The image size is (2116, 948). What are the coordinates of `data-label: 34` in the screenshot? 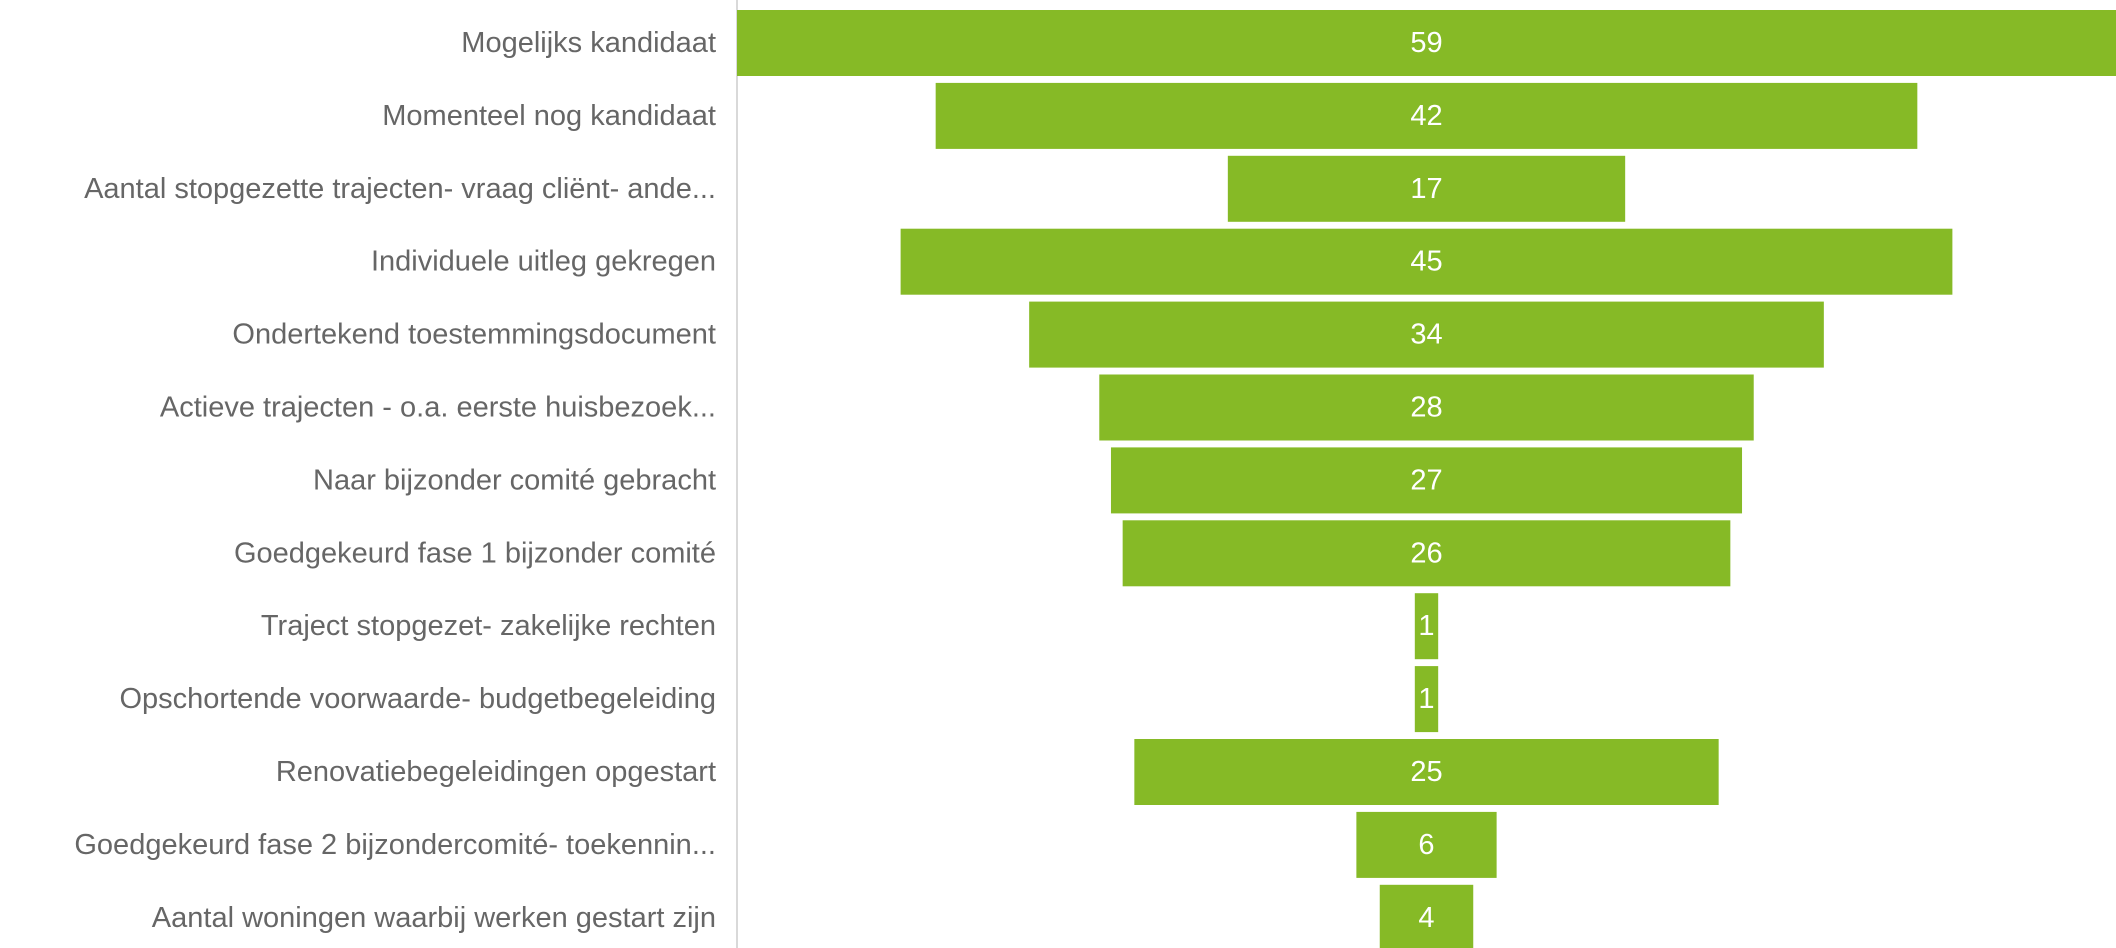 It's located at (1426, 335).